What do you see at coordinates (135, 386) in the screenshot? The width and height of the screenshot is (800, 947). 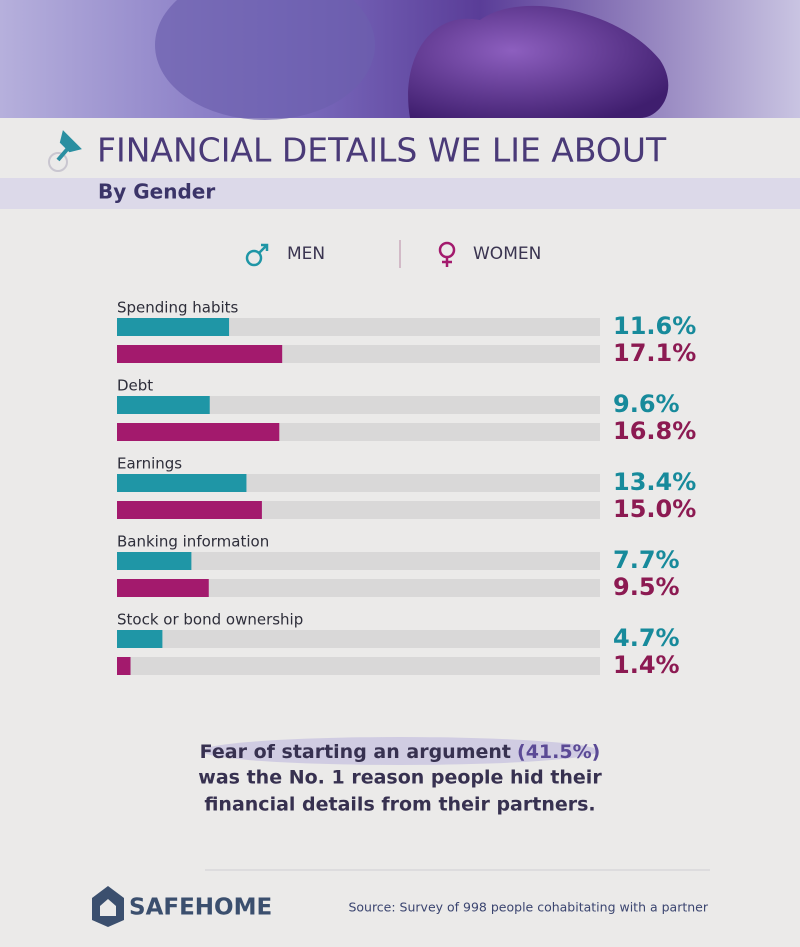 I see `category-label: Debt` at bounding box center [135, 386].